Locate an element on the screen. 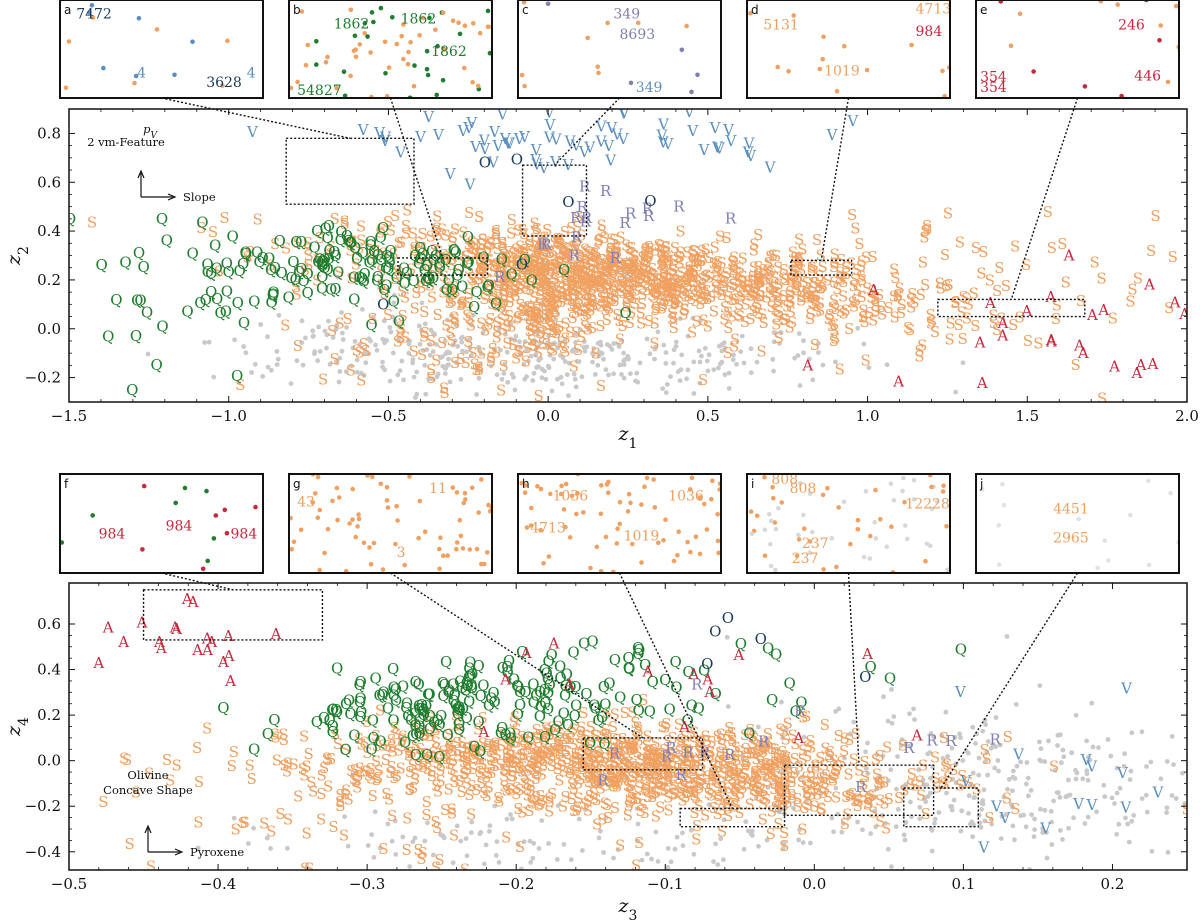 The image size is (1200, 924). class-R-marker: R is located at coordinates (679, 206).